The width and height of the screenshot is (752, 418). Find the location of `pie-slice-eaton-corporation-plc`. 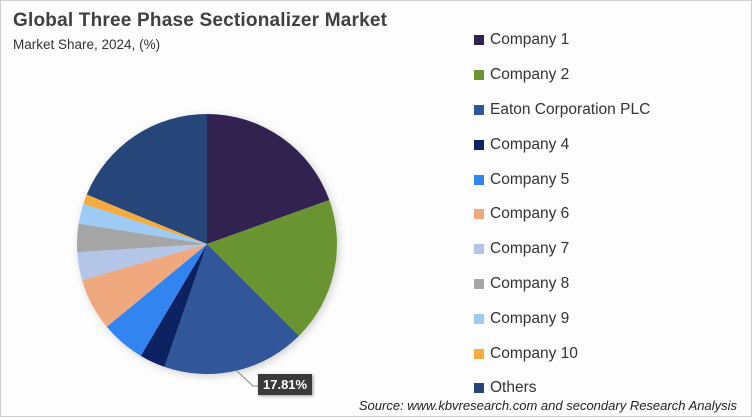

pie-slice-eaton-corporation-plc is located at coordinates (231, 309).